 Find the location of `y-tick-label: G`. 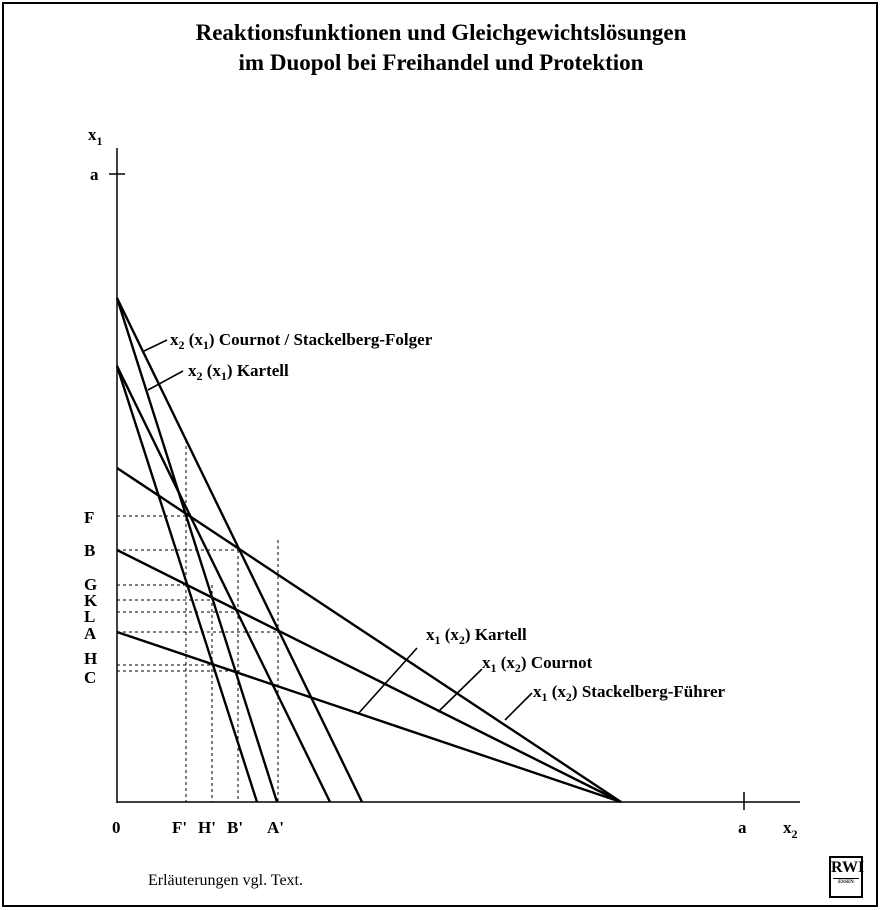

y-tick-label: G is located at coordinates (90, 584).